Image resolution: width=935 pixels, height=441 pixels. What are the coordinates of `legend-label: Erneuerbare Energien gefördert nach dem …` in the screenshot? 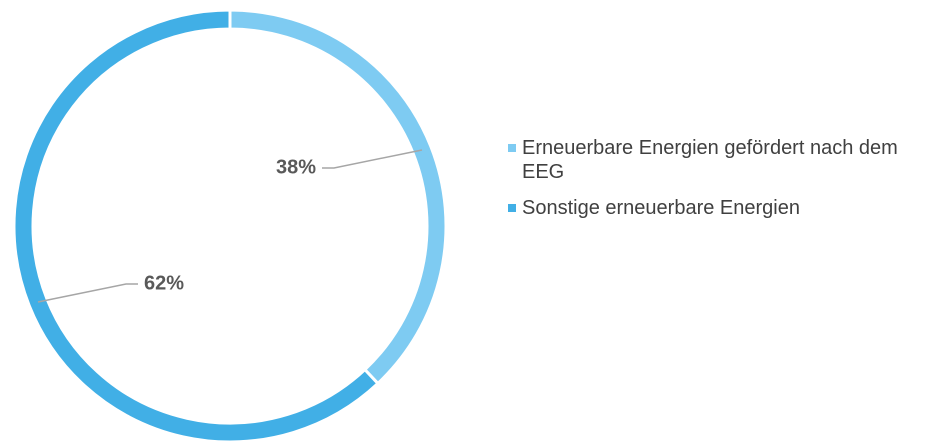 It's located at (710, 160).